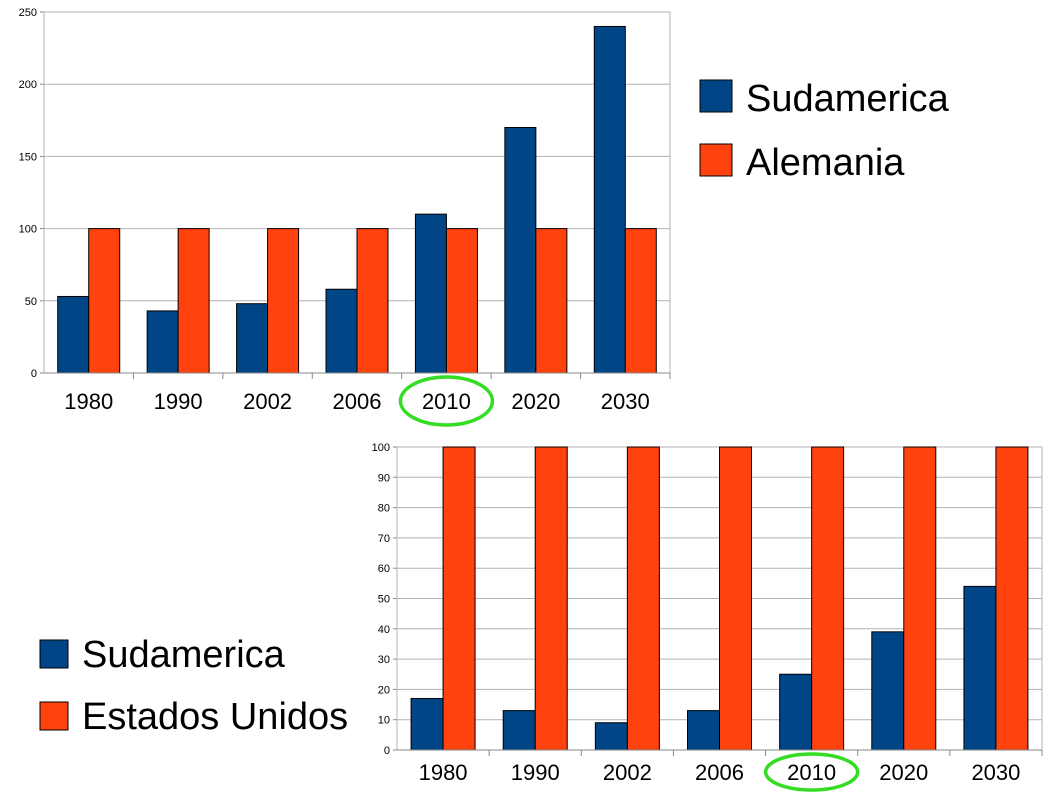 The image size is (1058, 793). Describe the element at coordinates (384, 509) in the screenshot. I see `y-tick-label: 80` at that location.